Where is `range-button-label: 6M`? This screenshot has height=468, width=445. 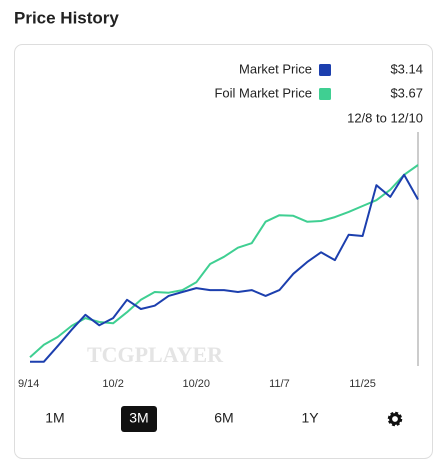 range-button-label: 6M is located at coordinates (223, 418).